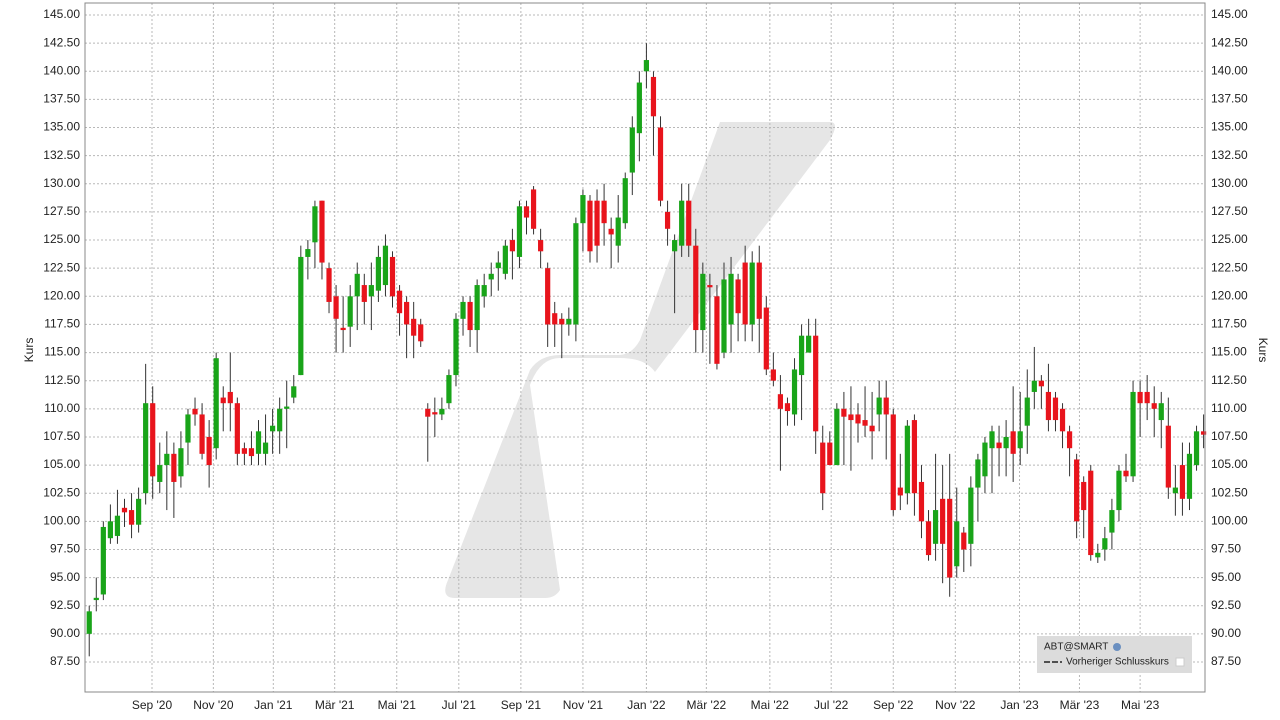 This screenshot has height=720, width=1280. Describe the element at coordinates (1229, 155) in the screenshot. I see `y2-tick-label: 132.50` at that location.